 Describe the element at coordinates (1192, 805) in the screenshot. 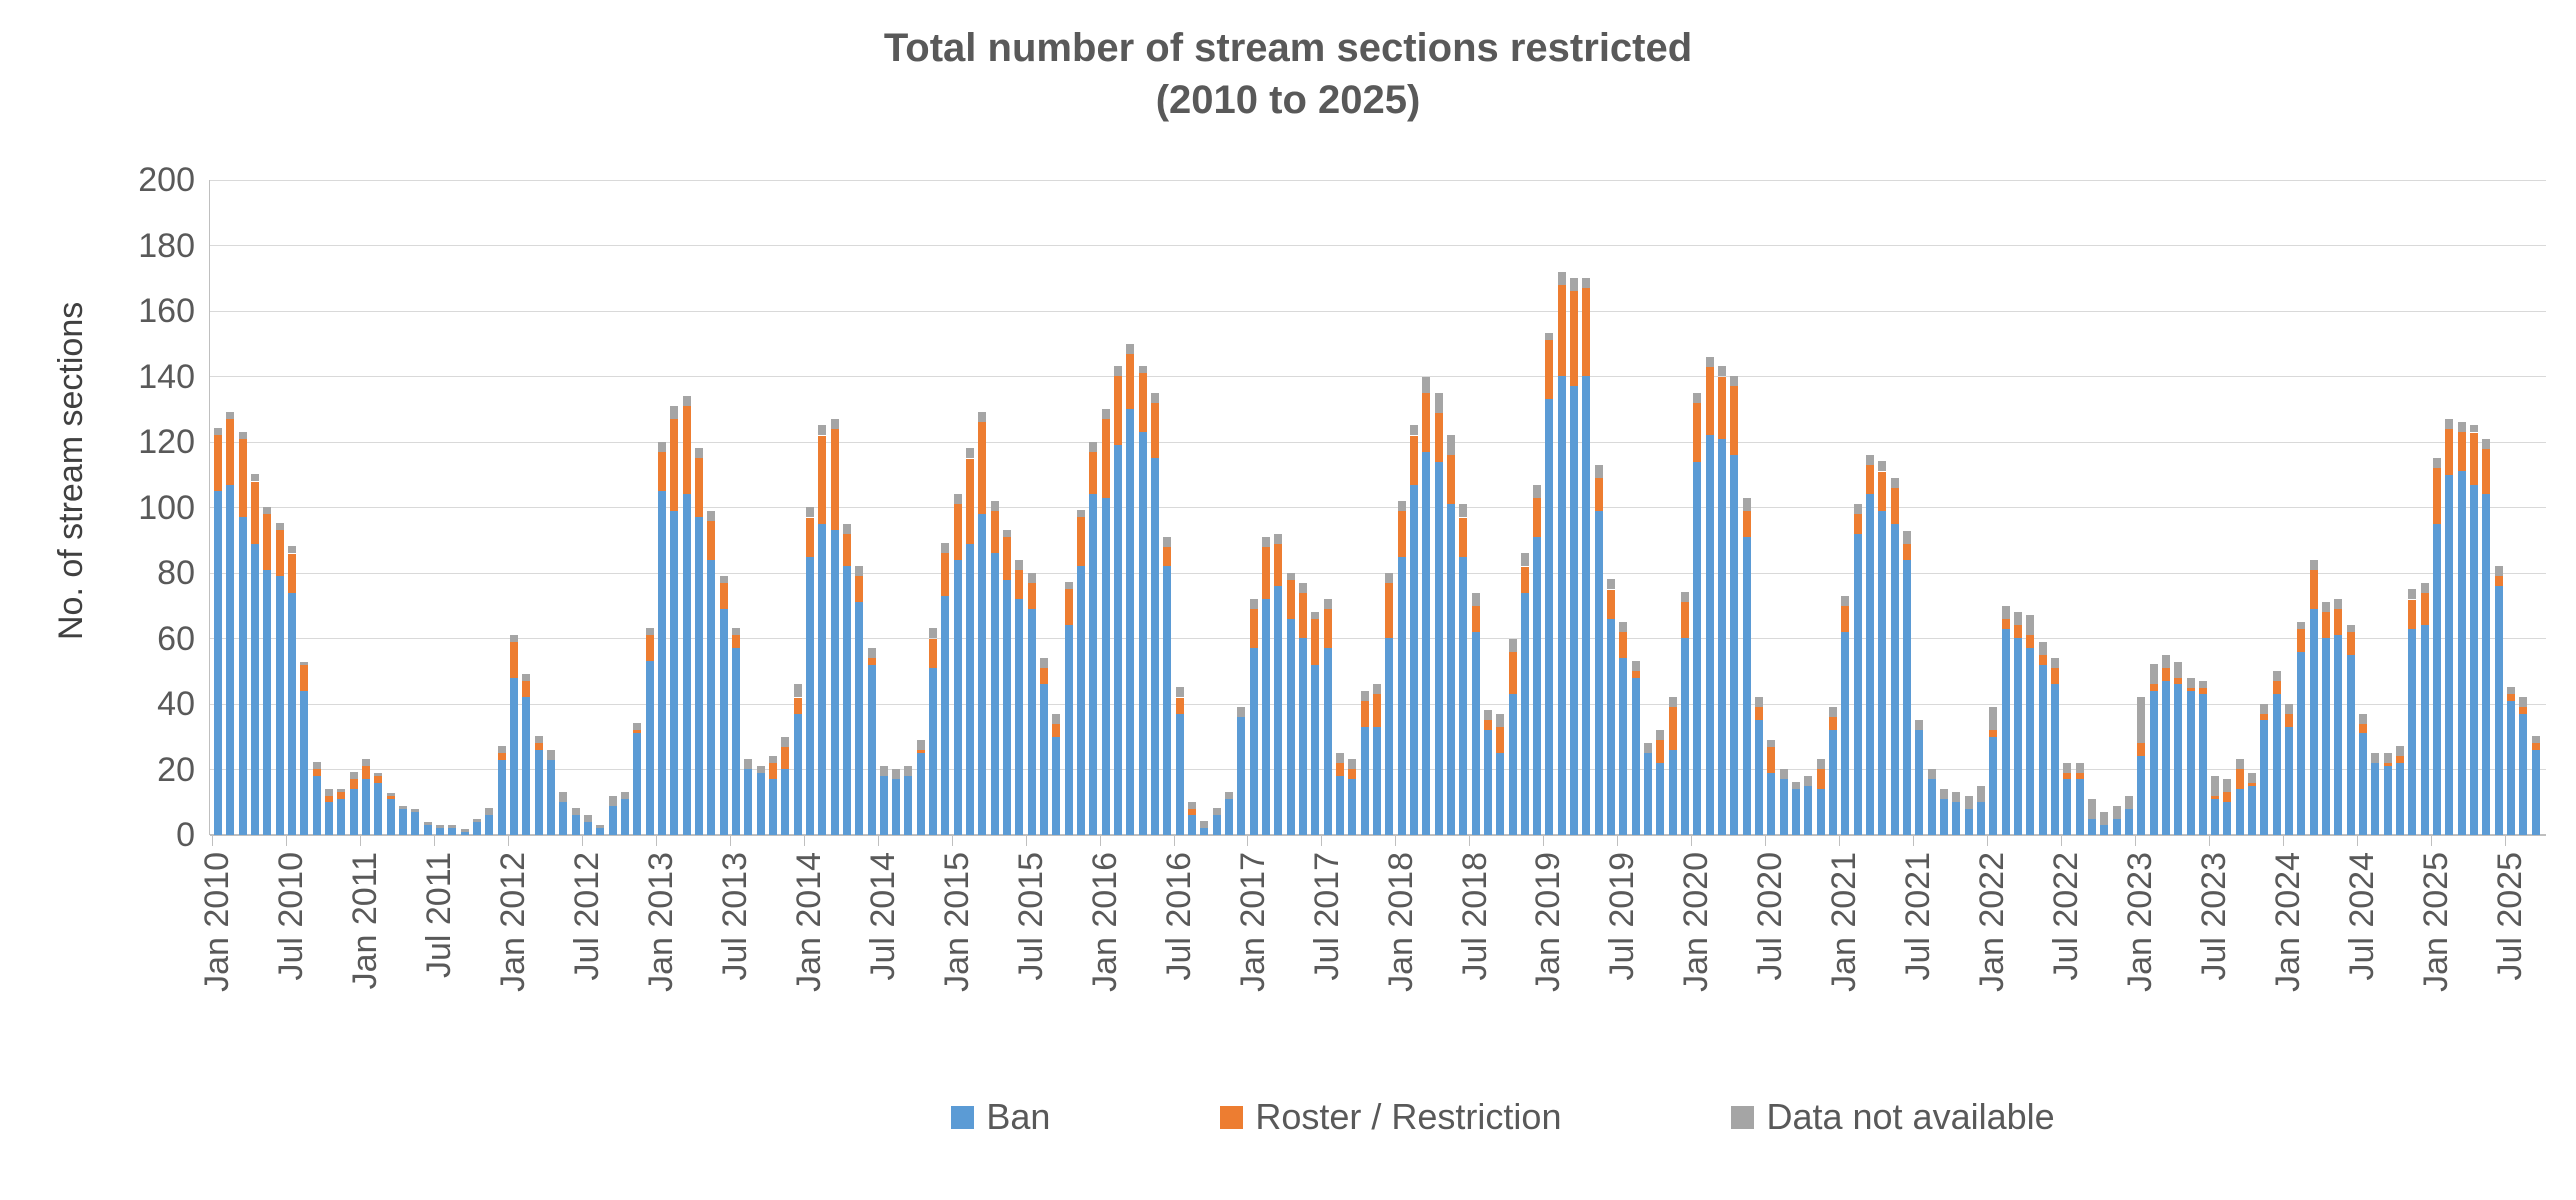

I see `bar-aug-2016-data` at that location.